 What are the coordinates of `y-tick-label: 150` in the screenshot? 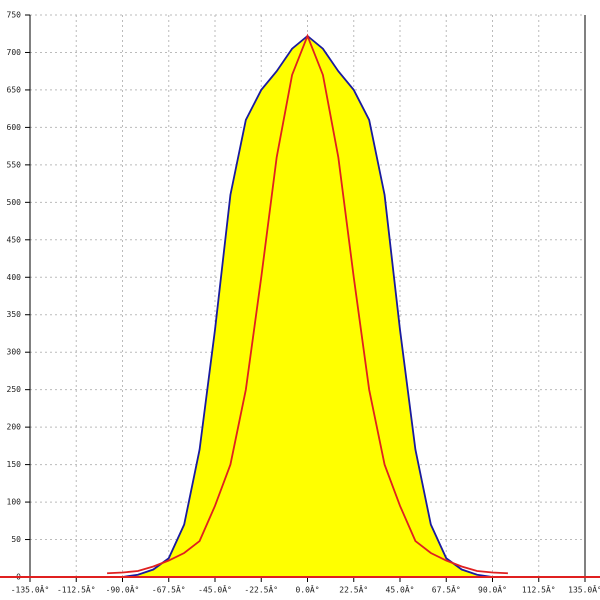 It's located at (14, 464).